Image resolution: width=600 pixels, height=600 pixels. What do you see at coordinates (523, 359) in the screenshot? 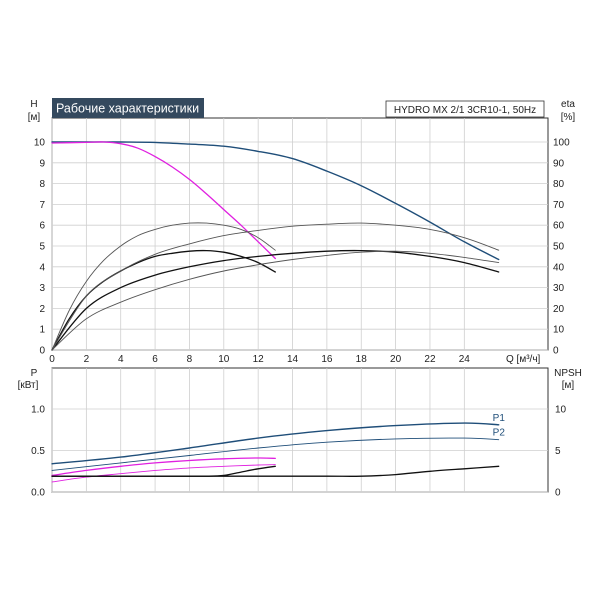
I see `x-axis-label: Q [м³/ч]` at bounding box center [523, 359].